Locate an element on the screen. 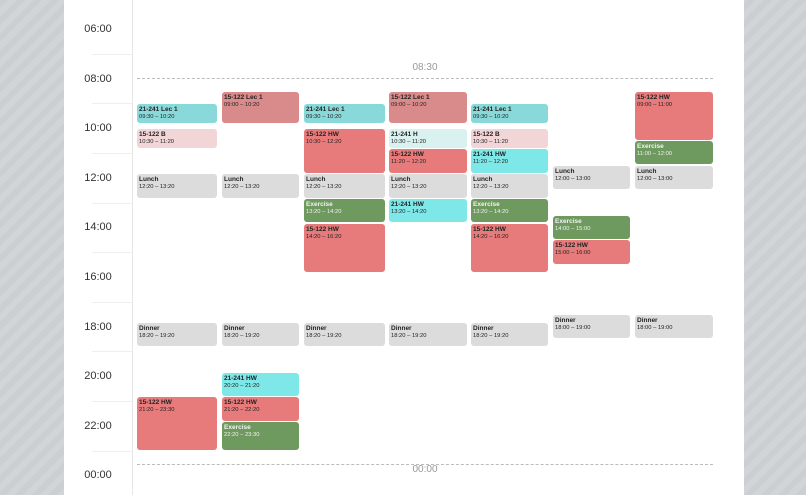 Image resolution: width=806 pixels, height=495 pixels. event-time: 20:20 – 21:20 is located at coordinates (242, 385).